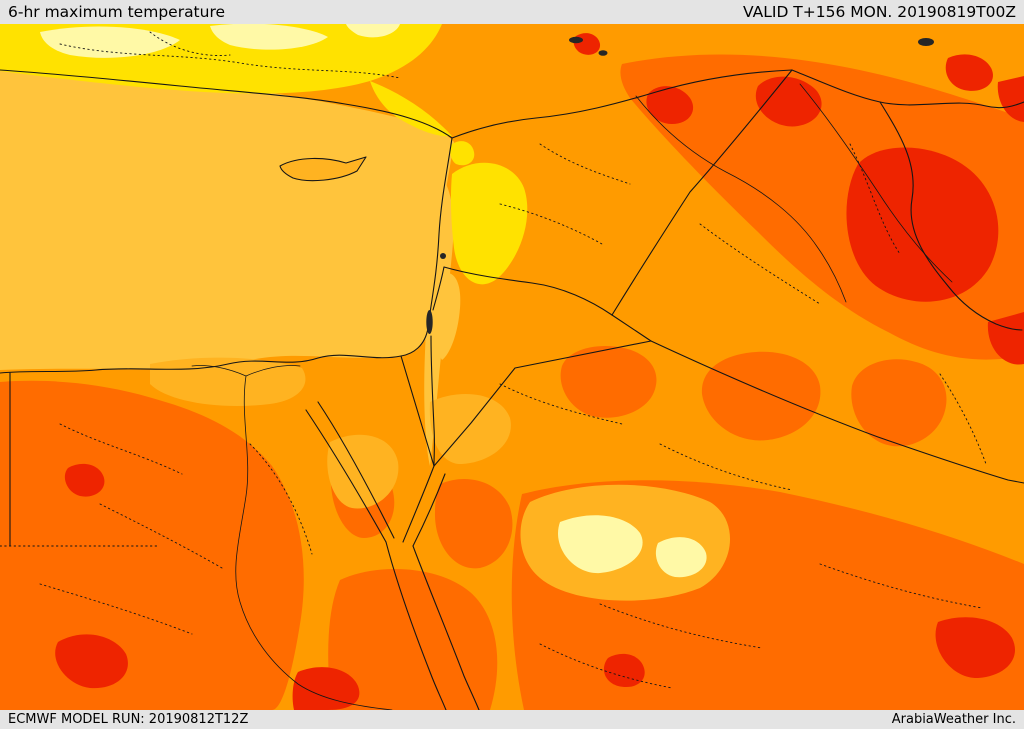 The width and height of the screenshot is (1024, 729). I want to click on turkey-iraq-border, so click(907, 89).